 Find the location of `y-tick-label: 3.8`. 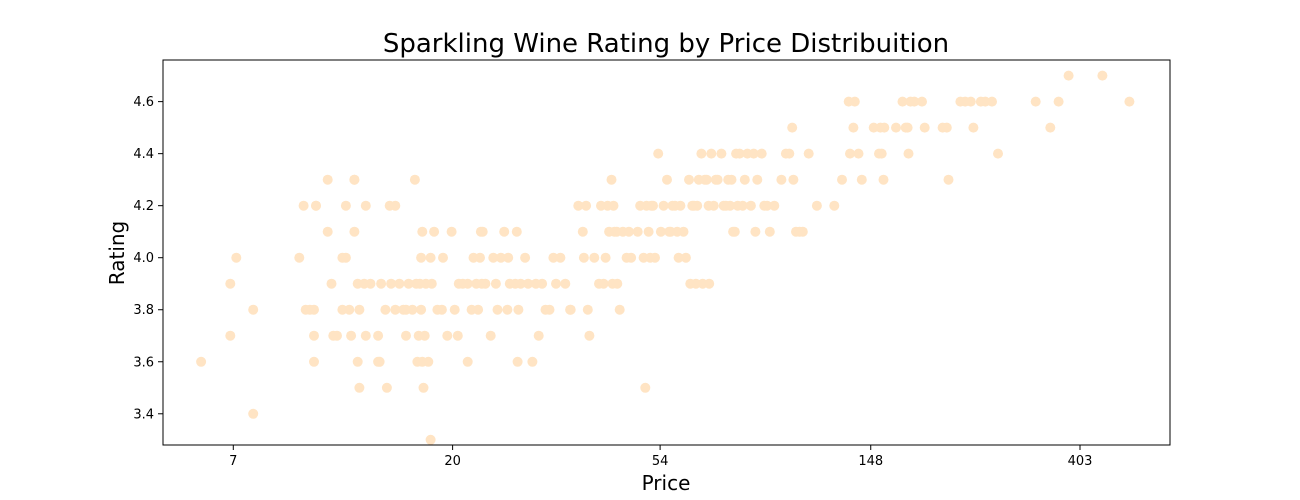

y-tick-label: 3.8 is located at coordinates (143, 310).